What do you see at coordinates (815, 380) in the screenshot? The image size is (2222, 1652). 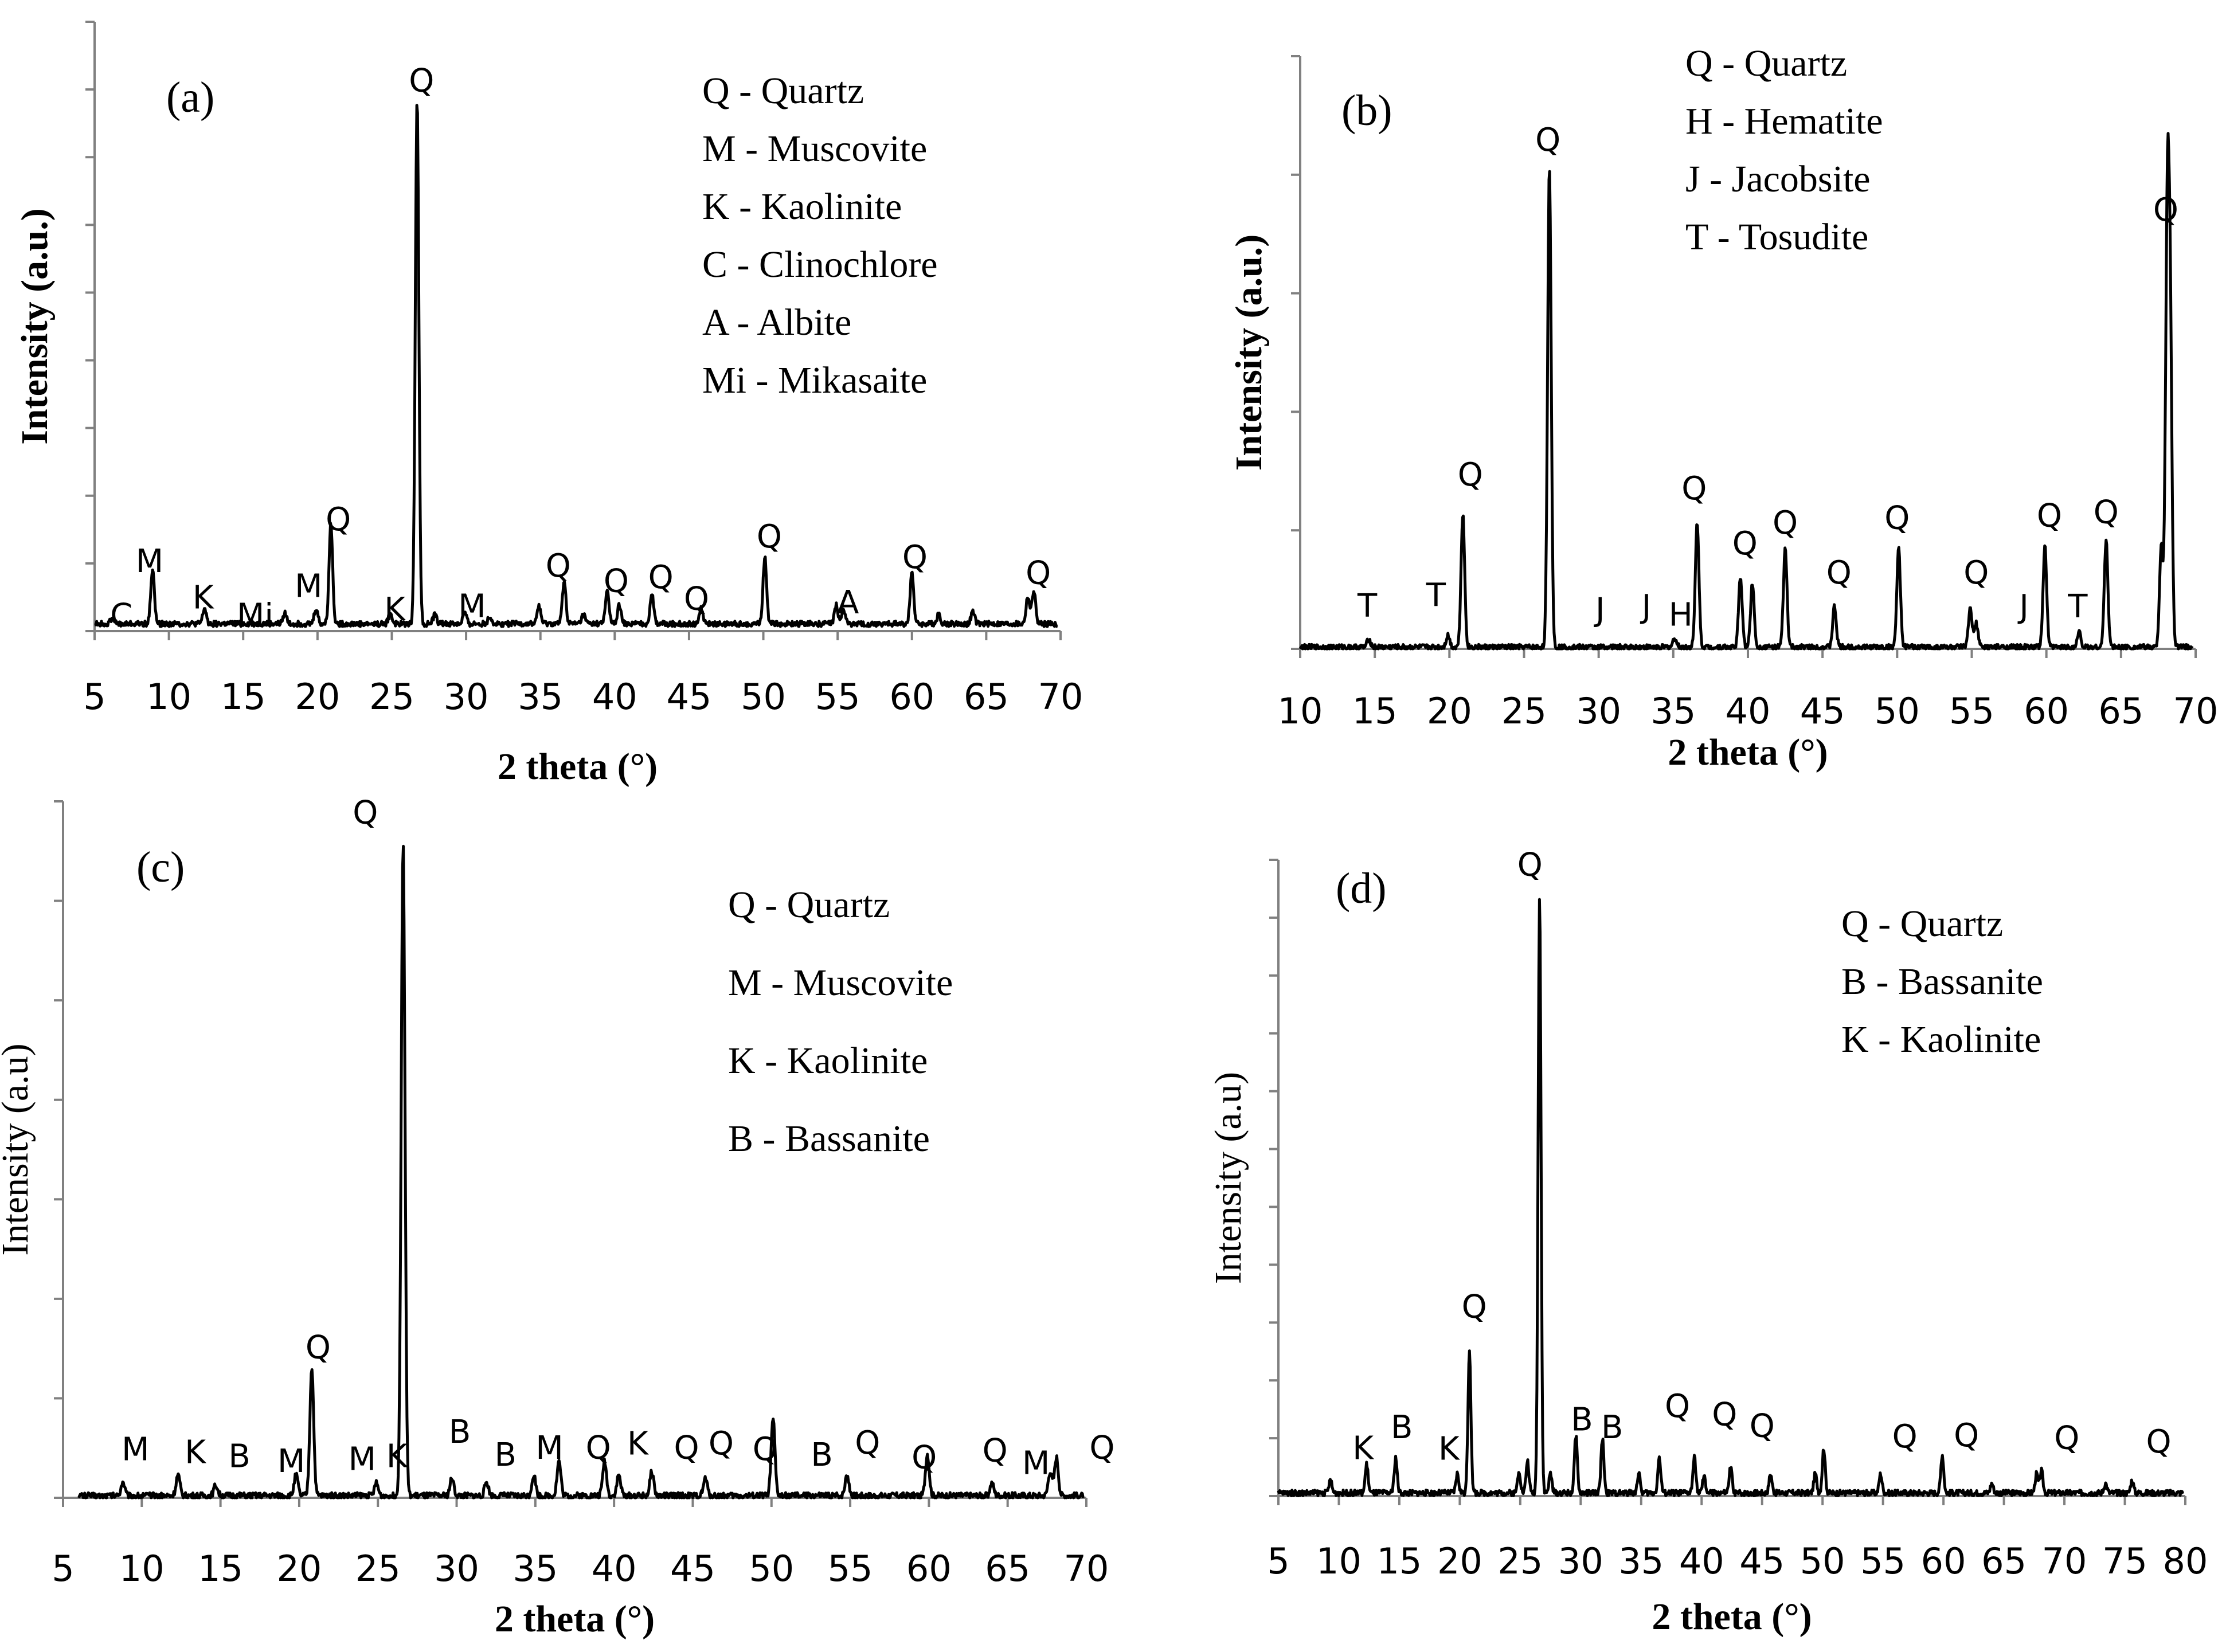 I see `legend-entry: Mi - Mikasaite` at bounding box center [815, 380].